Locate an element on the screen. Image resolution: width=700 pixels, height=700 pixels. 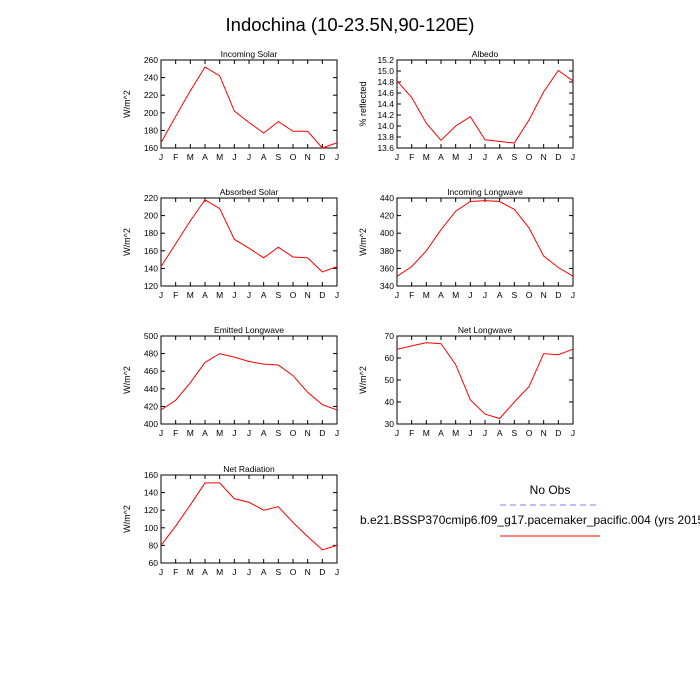
y-tick-label: 400 is located at coordinates (151, 424).